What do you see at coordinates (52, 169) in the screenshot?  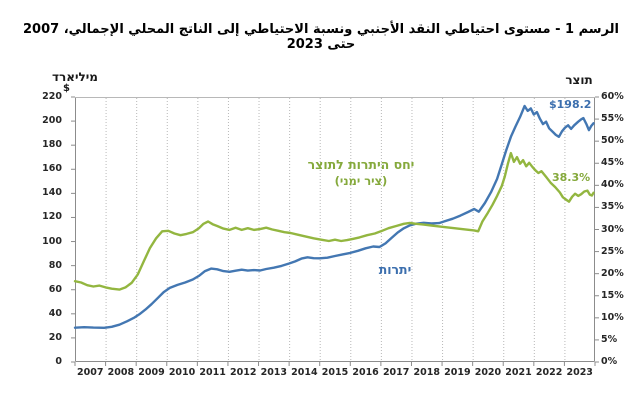 I see `left-tick-label: 160` at bounding box center [52, 169].